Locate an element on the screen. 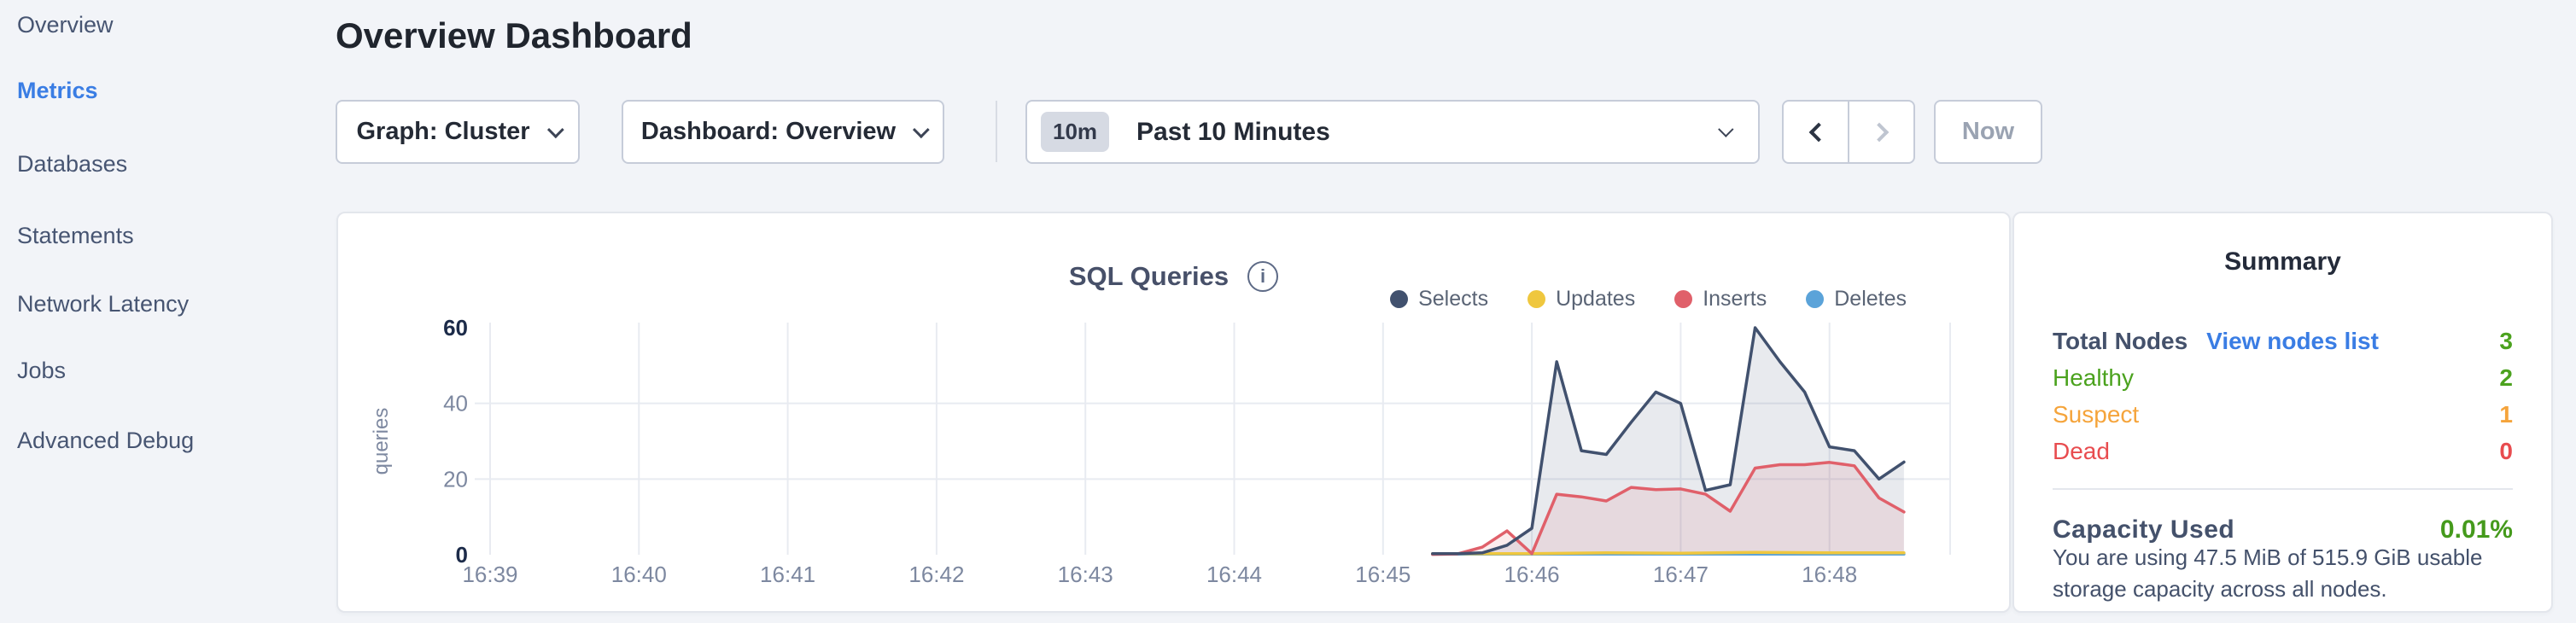 The height and width of the screenshot is (623, 2576). time-range-label: Past 10 Minutes is located at coordinates (1233, 131).